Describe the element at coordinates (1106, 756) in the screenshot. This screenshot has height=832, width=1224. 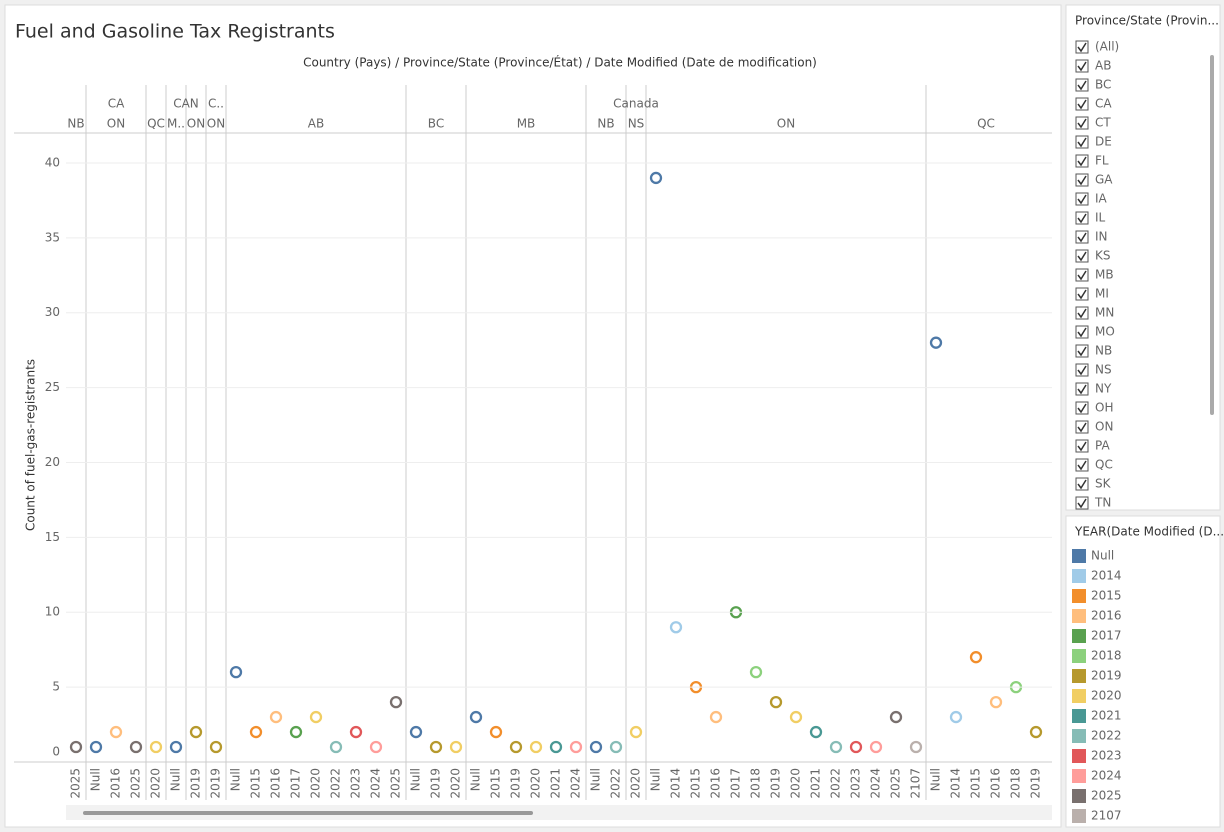
I see `legend-label: 2023` at that location.